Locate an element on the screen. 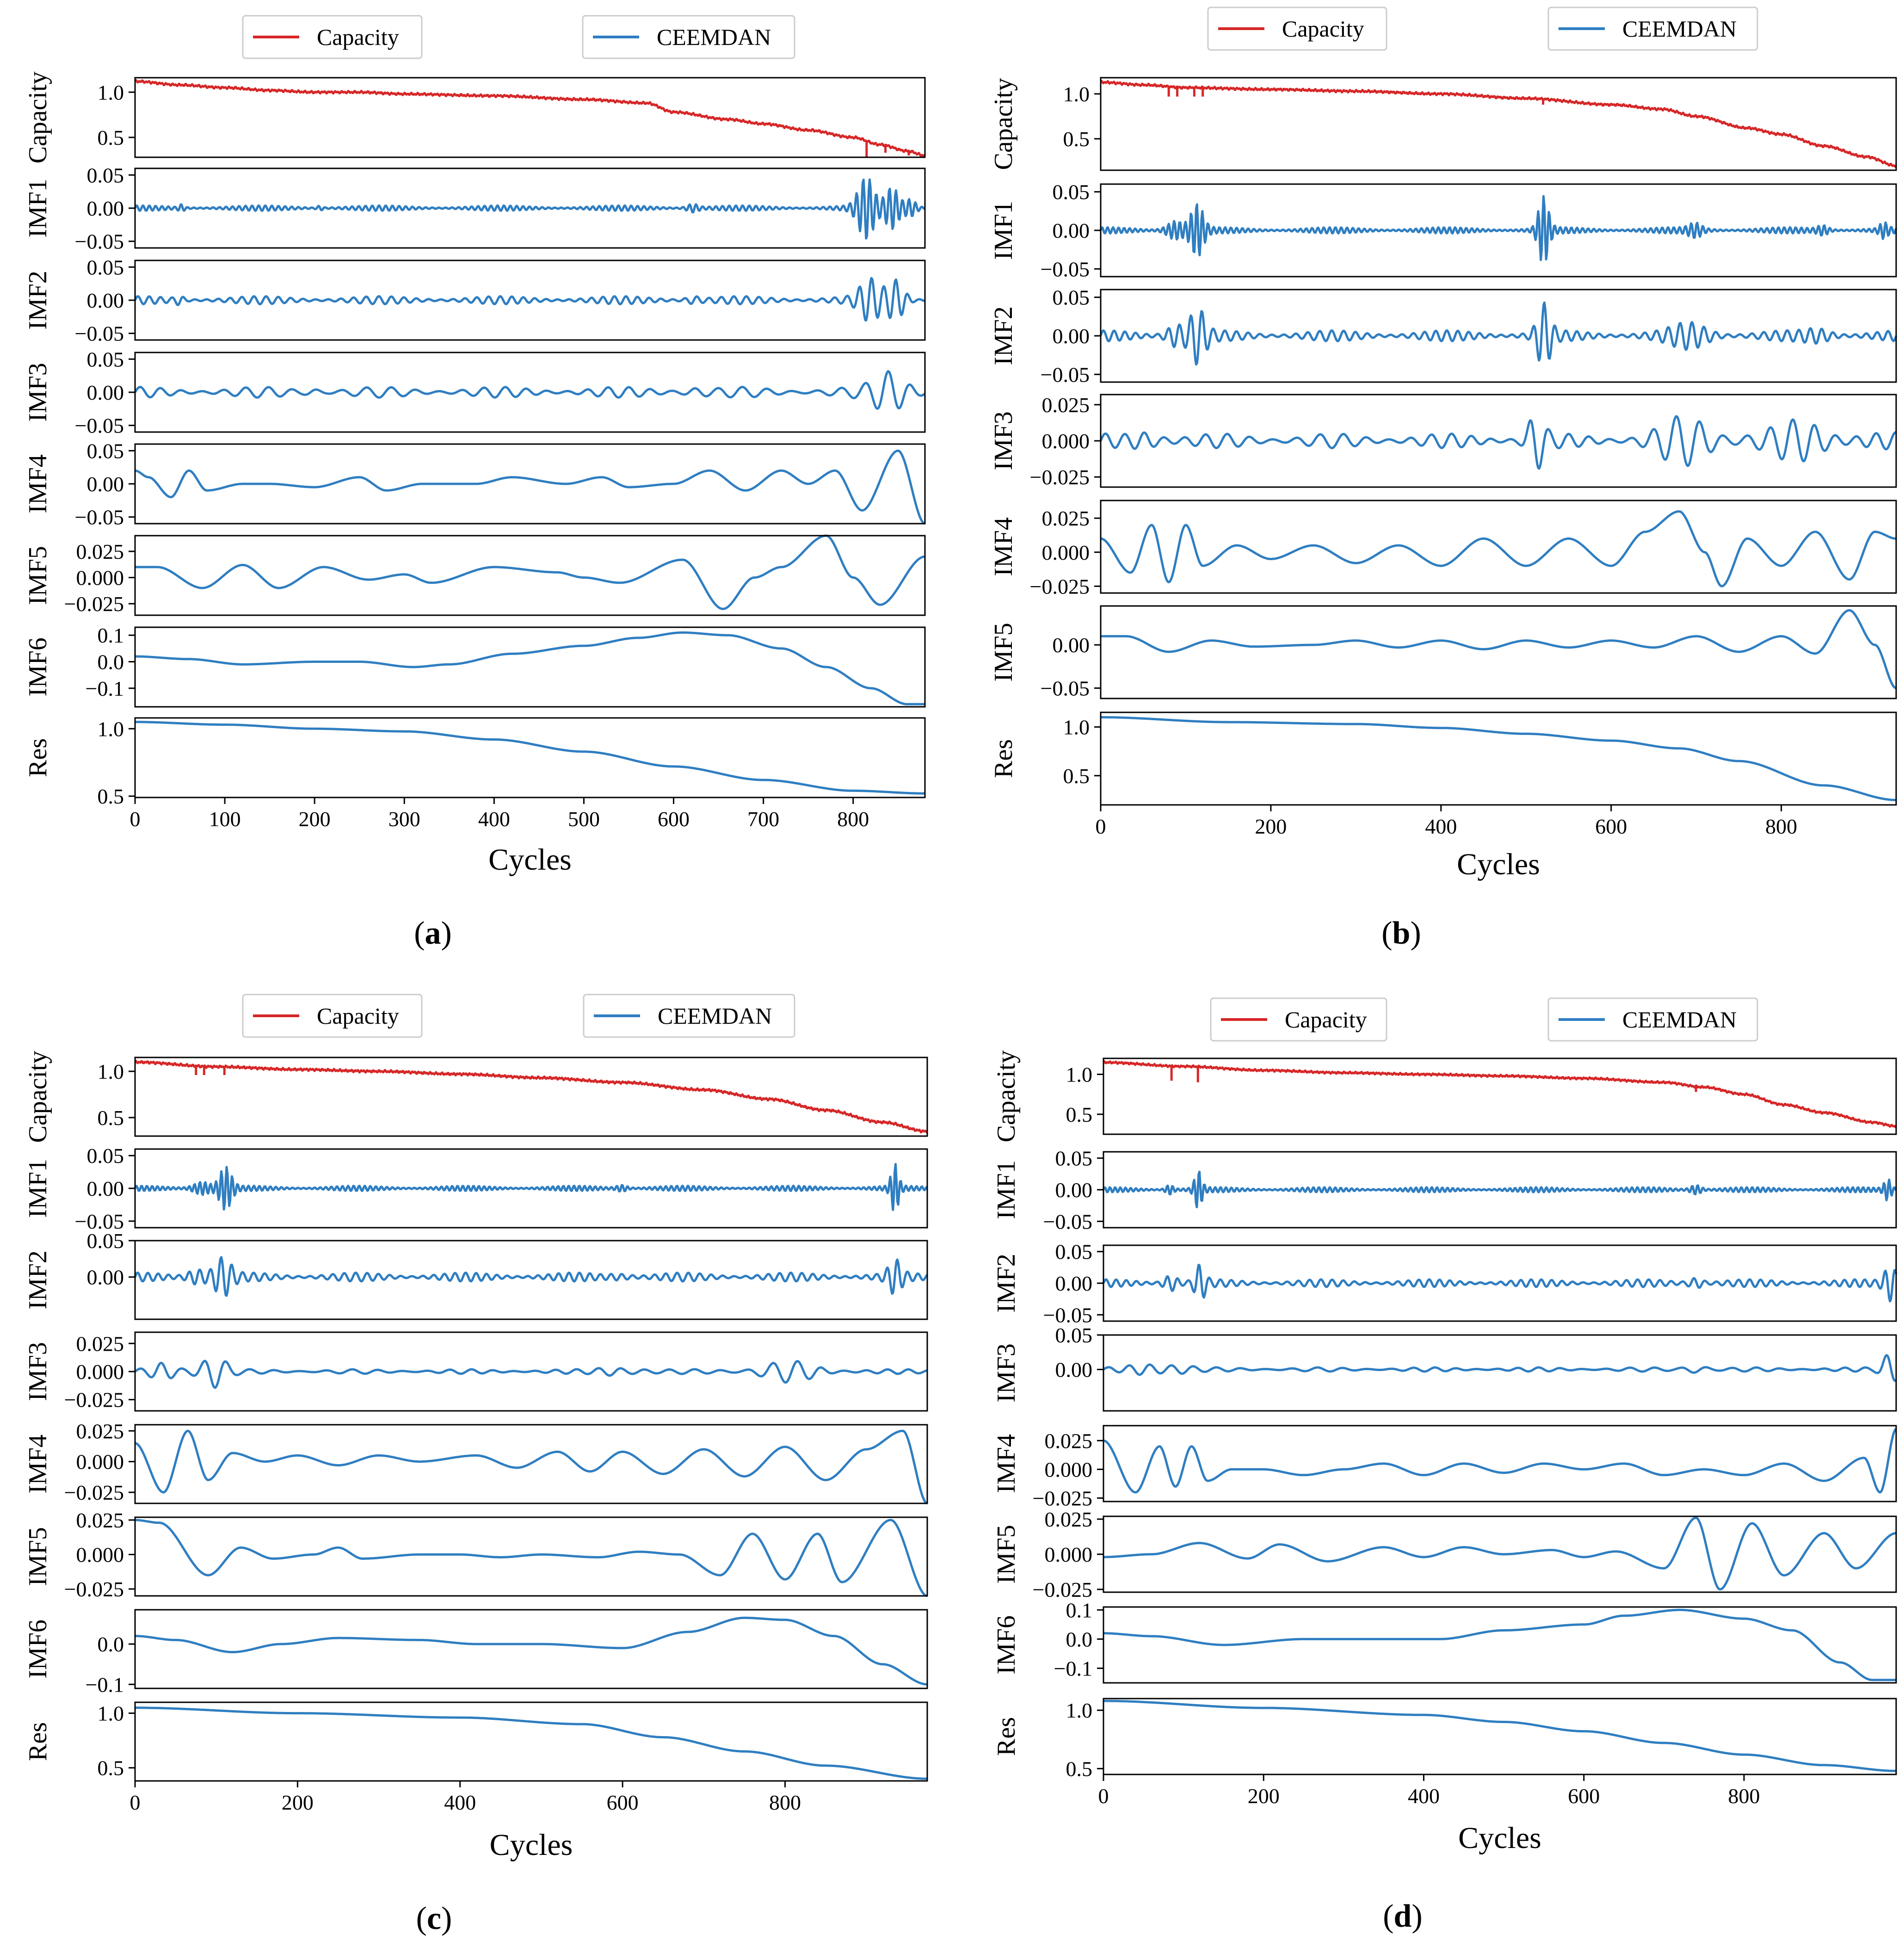 Image resolution: width=1904 pixels, height=1953 pixels. panel-caption: (a) is located at coordinates (433, 933).